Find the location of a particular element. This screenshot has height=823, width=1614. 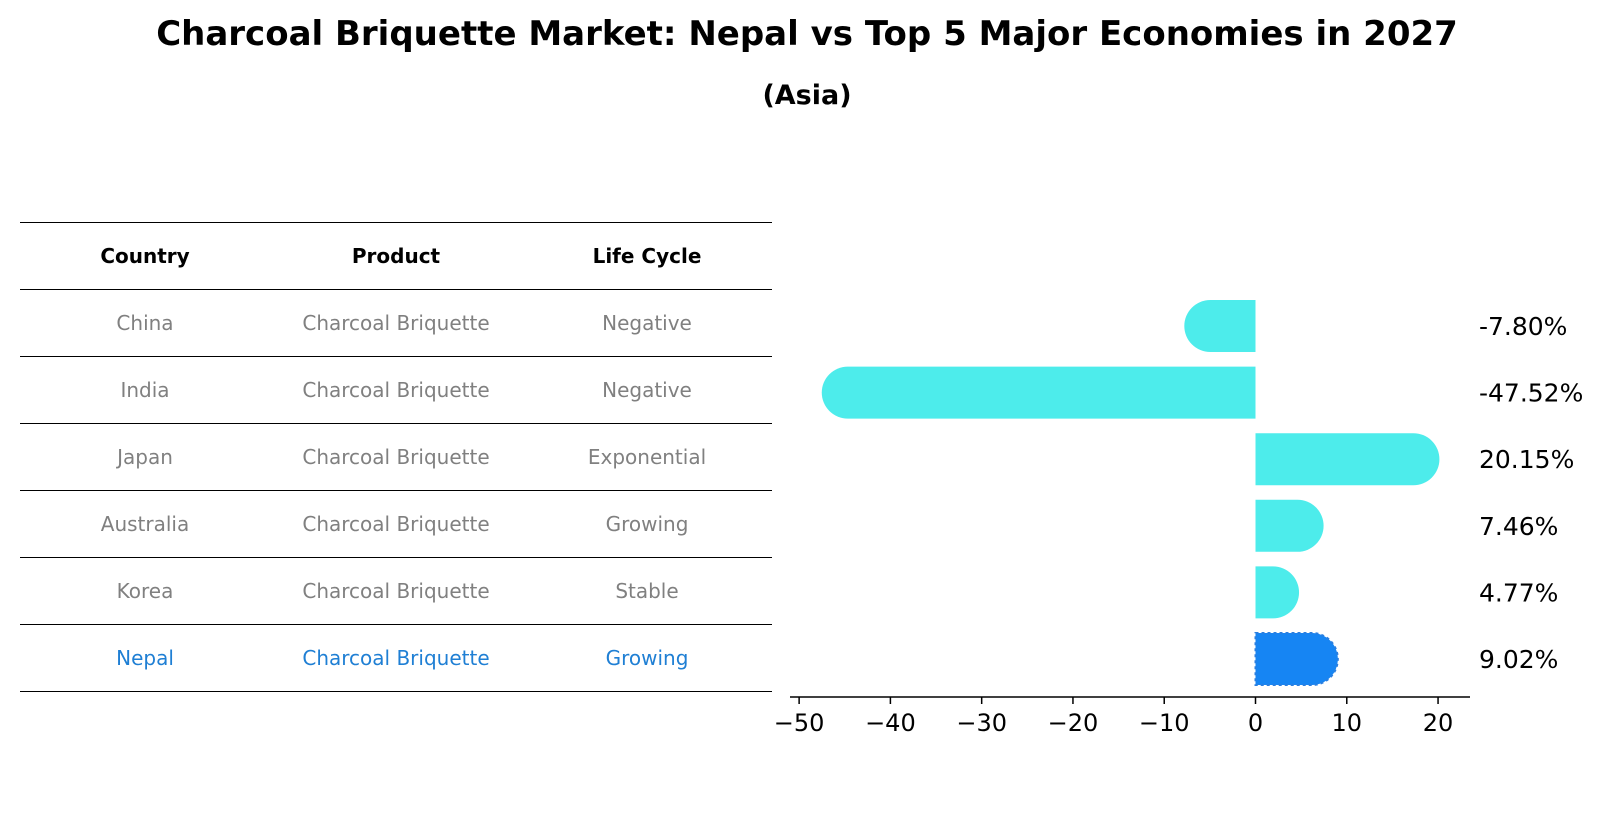

table-header-row: Country Product Life Cycle is located at coordinates (396, 255).